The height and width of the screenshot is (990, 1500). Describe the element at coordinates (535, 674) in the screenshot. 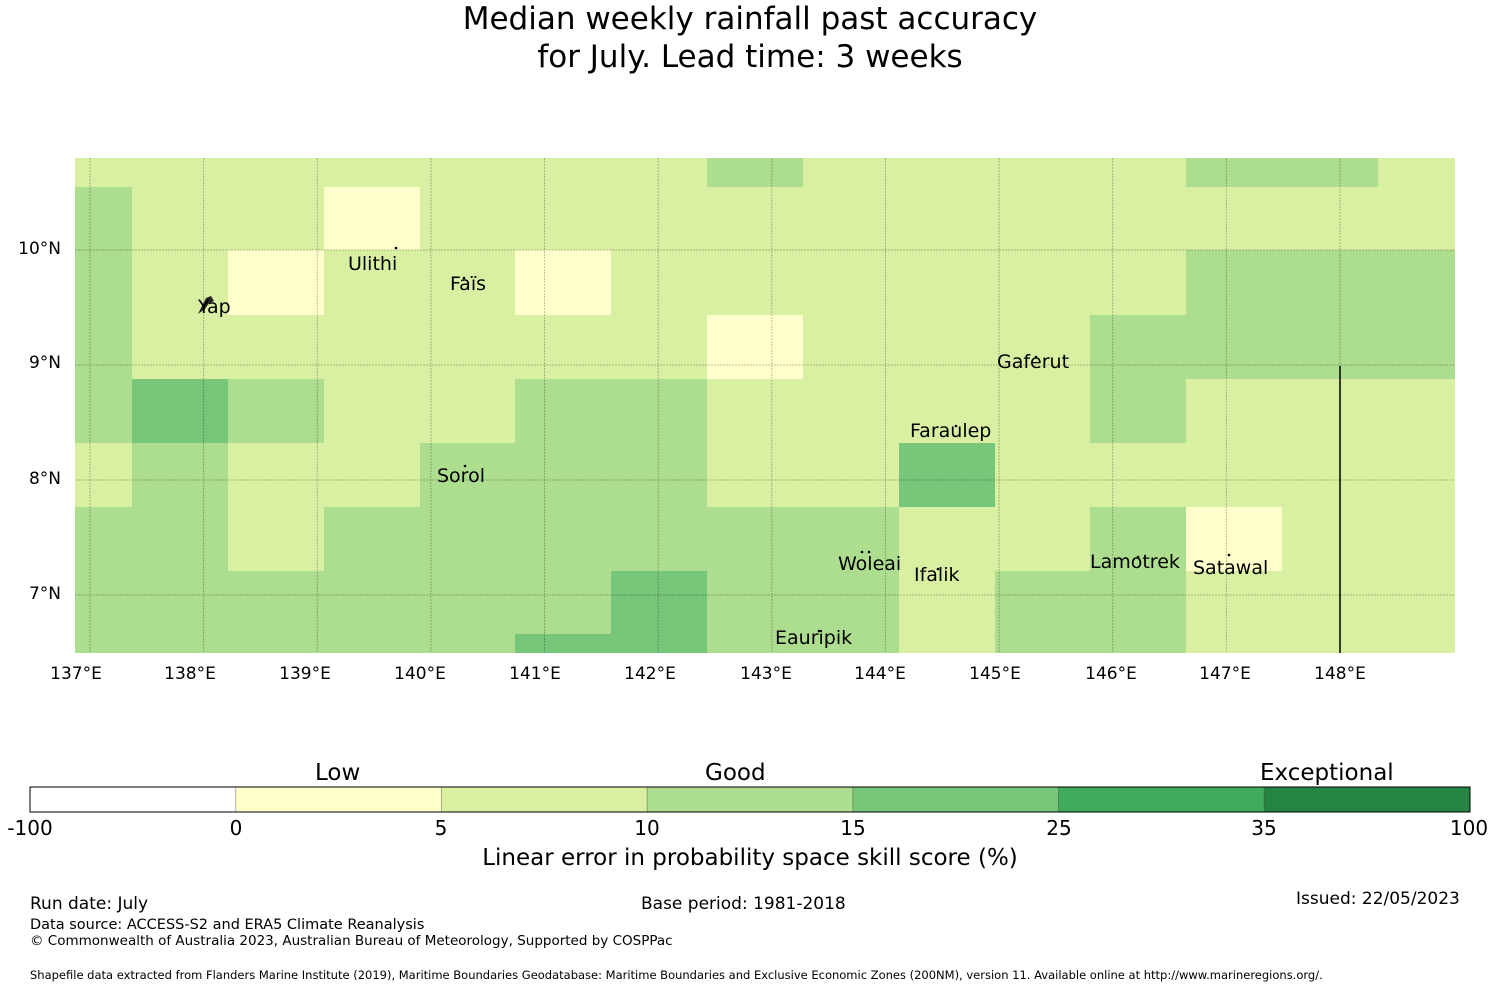

I see `lon-label-141e: 141°E` at that location.